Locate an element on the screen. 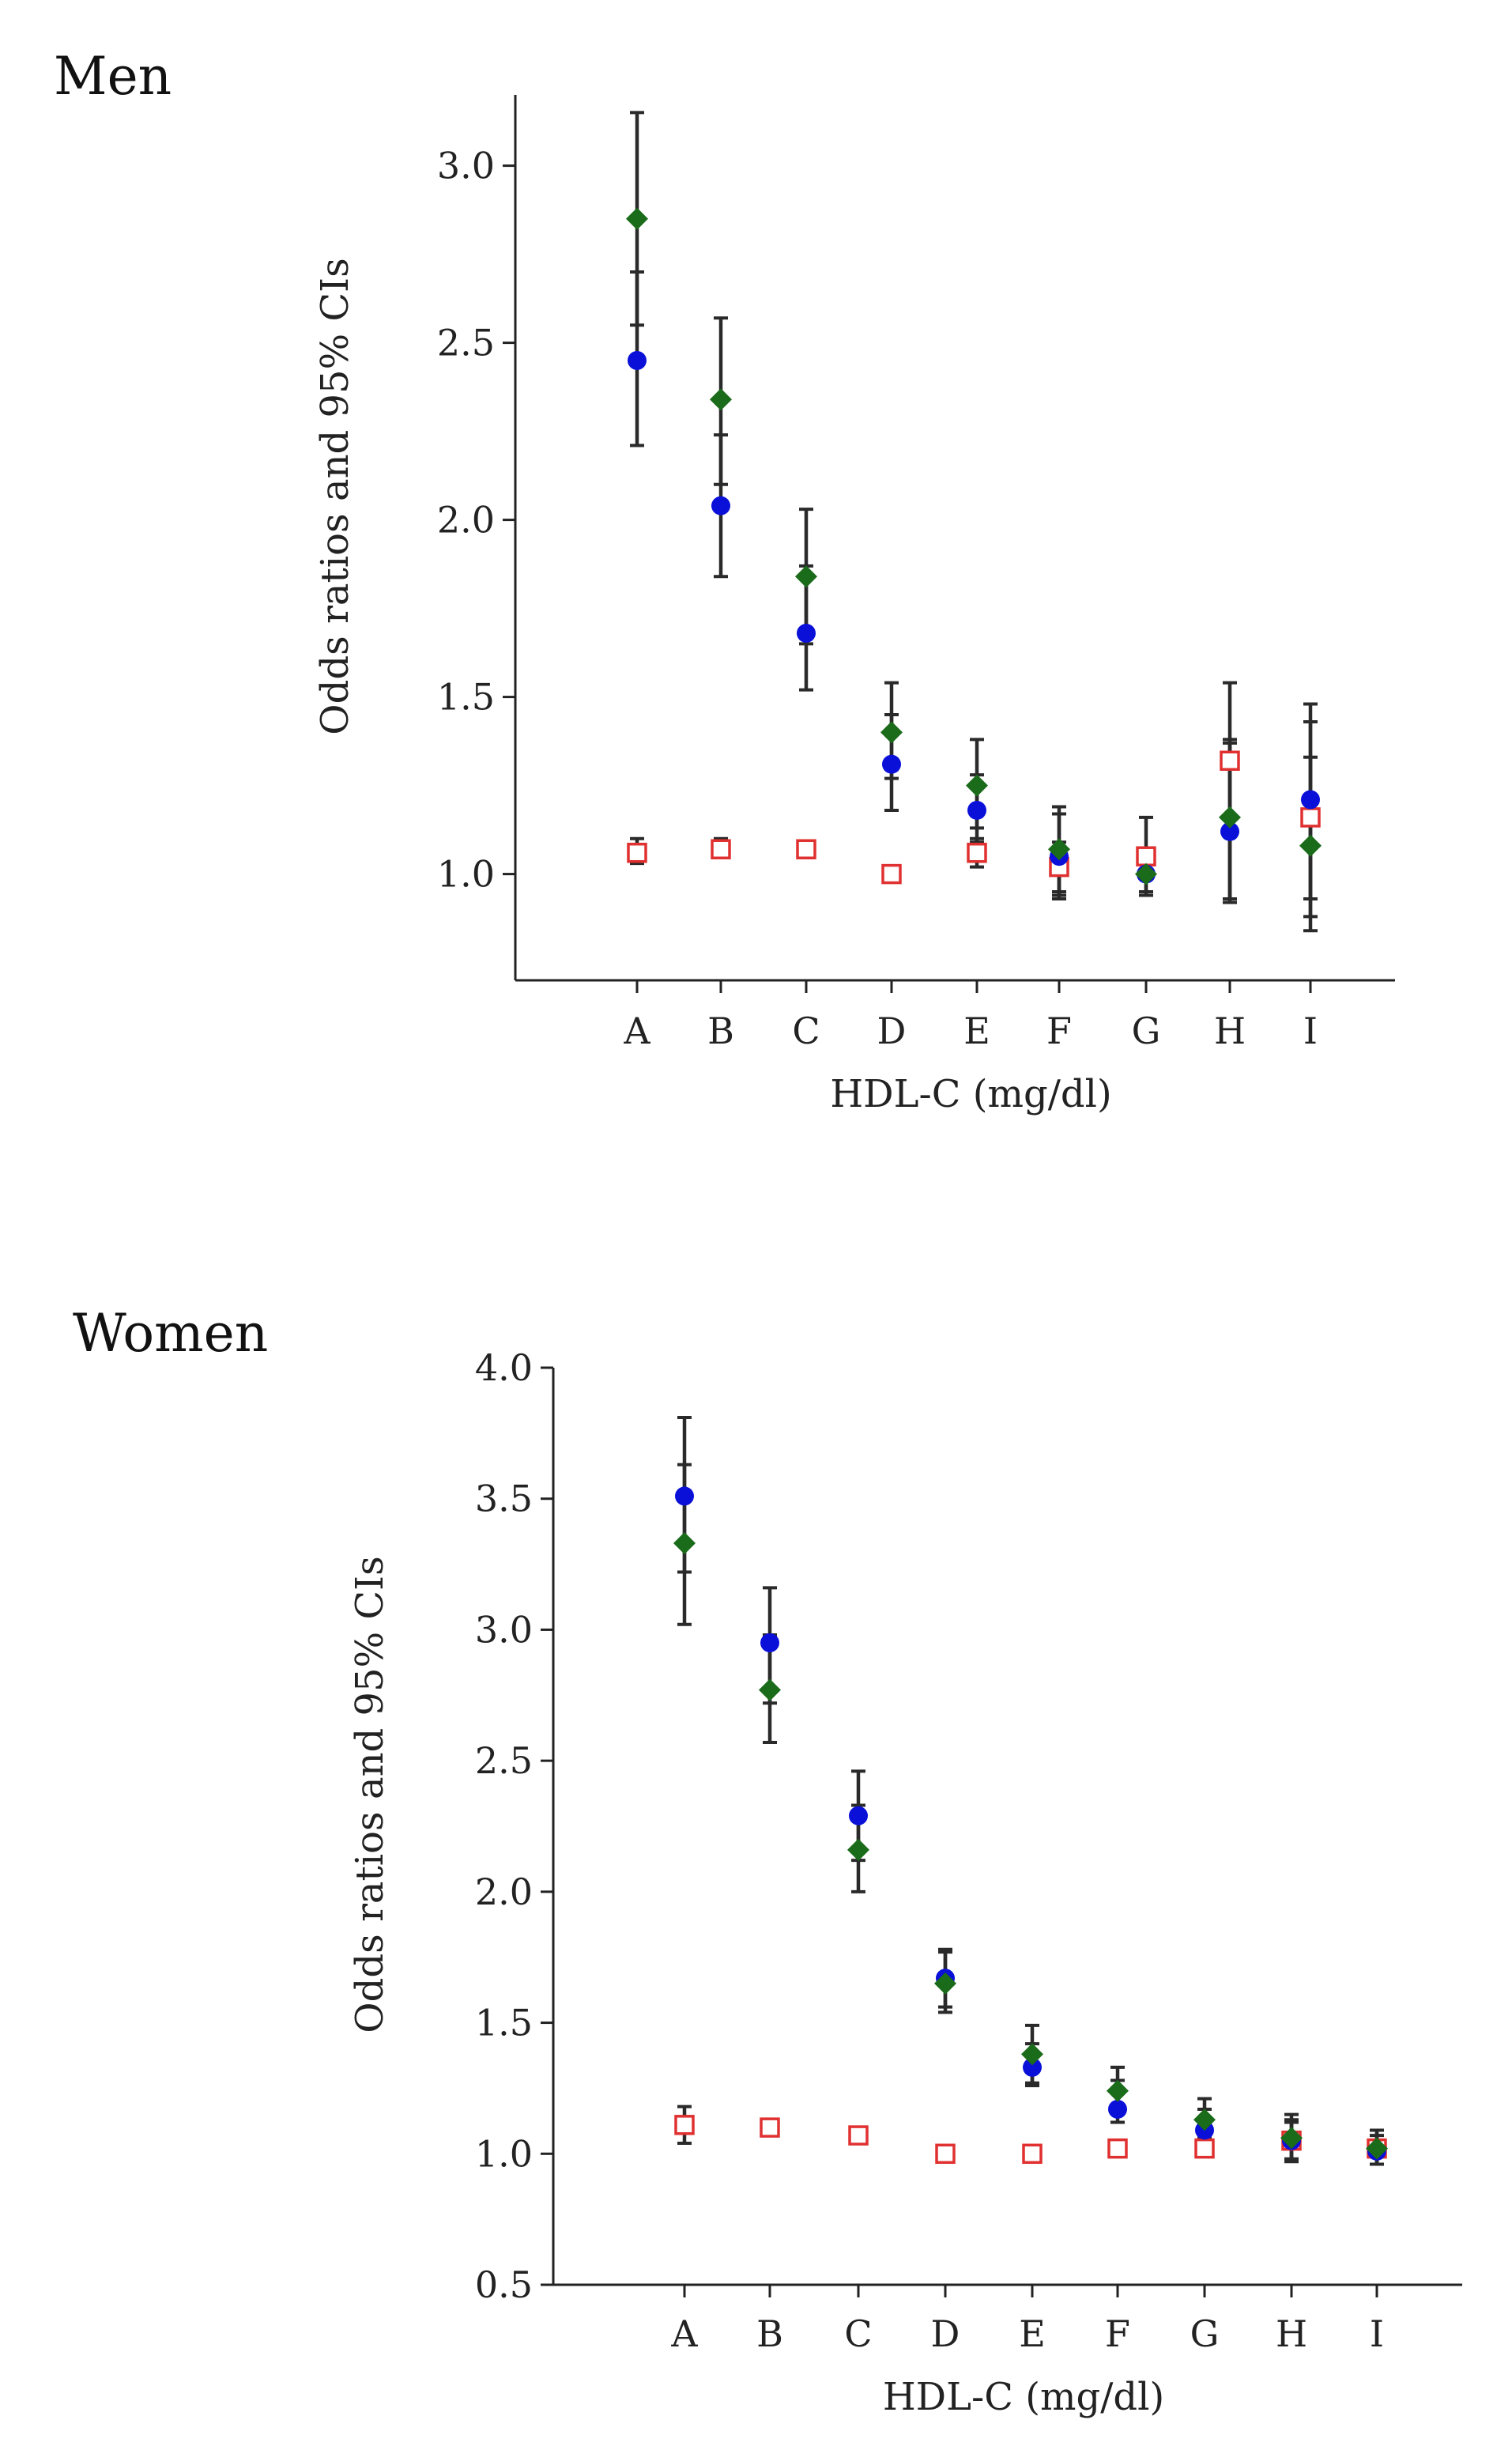  y-tick-label: 3.5 is located at coordinates (504, 1499).